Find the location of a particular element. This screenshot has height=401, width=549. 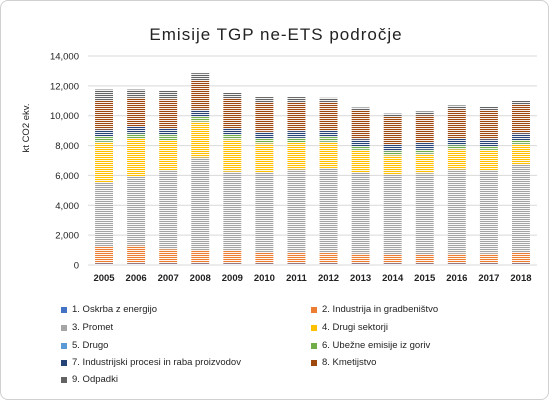

y-tick-label: 4,000 is located at coordinates (67, 206).